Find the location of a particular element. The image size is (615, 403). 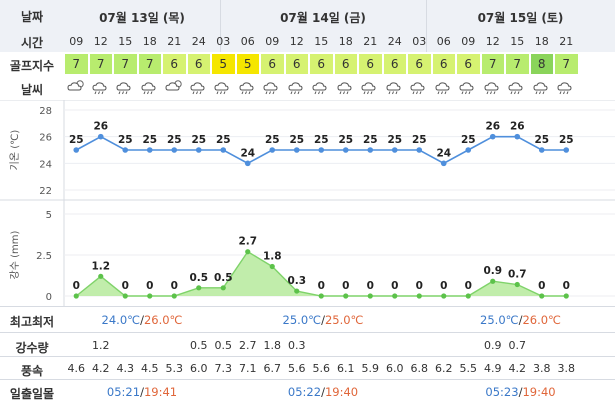

wind-label: 풍속 is located at coordinates (32, 371).